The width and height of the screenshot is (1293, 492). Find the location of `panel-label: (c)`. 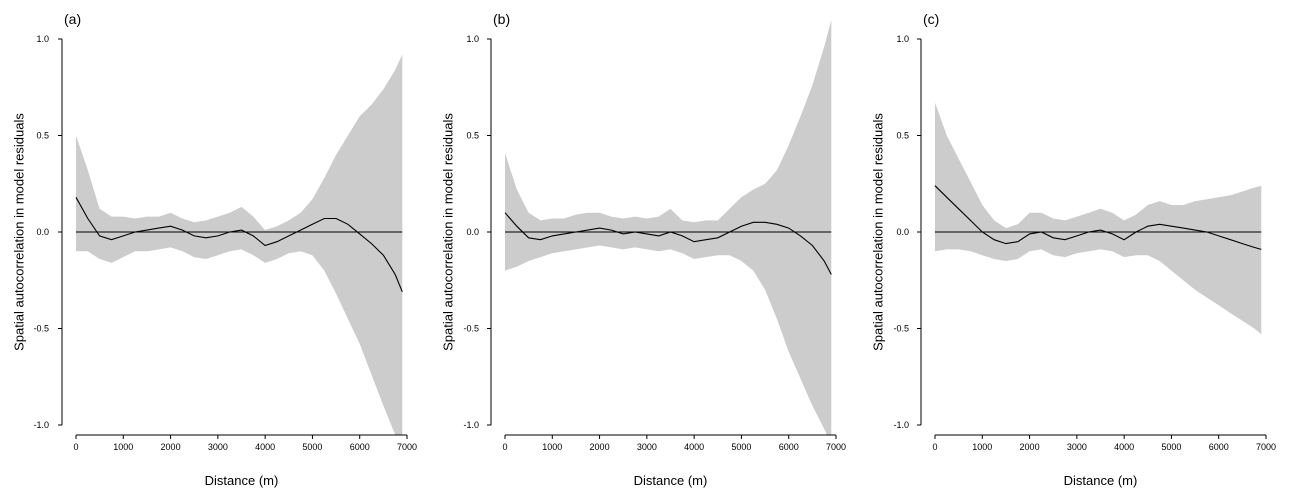

panel-label: (c) is located at coordinates (931, 19).